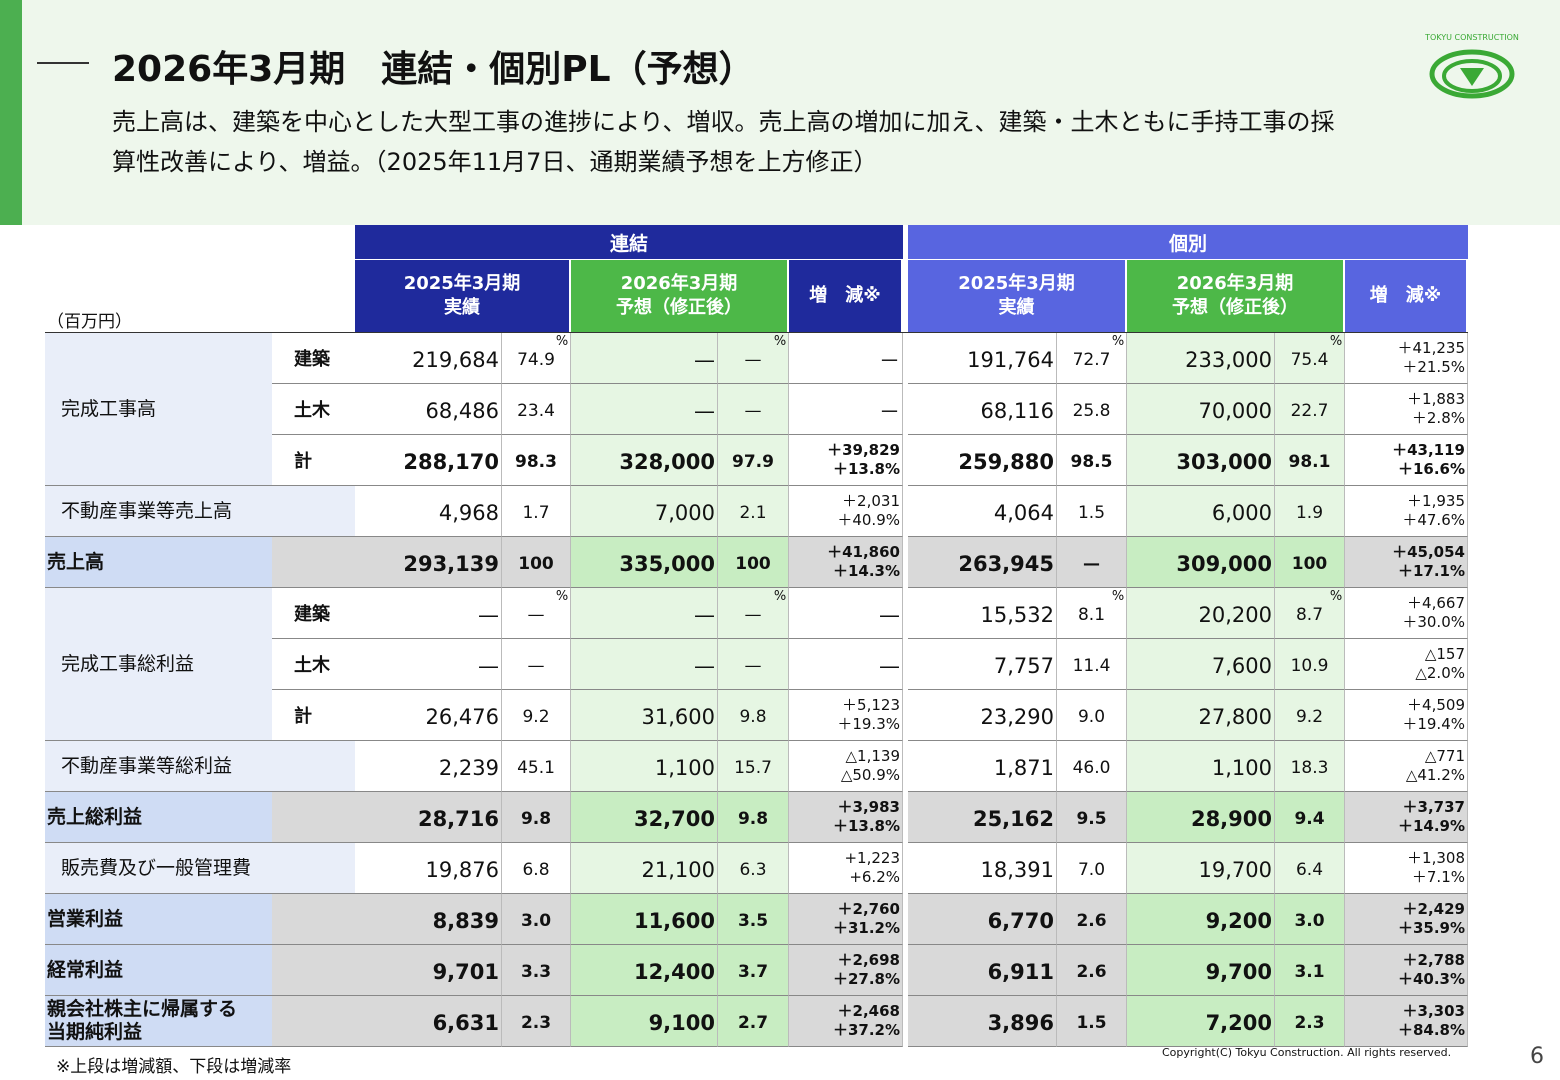  What do you see at coordinates (1406, 715) in the screenshot?
I see `diff-cell: ＋4,509 ＋19.4%` at bounding box center [1406, 715].